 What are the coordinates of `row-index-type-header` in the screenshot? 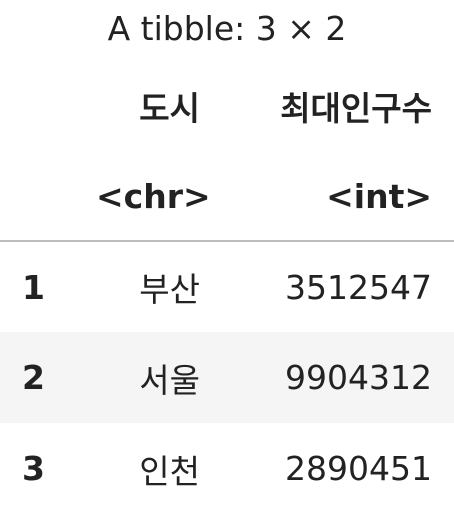 It's located at (48, 197).